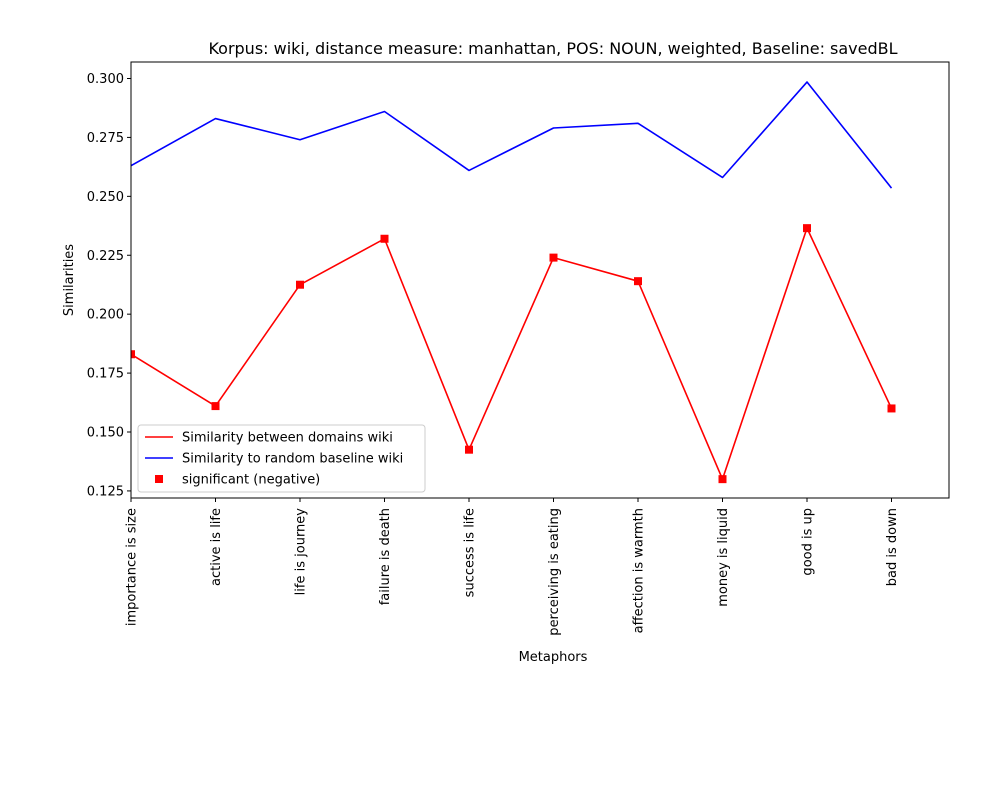 Image resolution: width=1000 pixels, height=800 pixels. Describe the element at coordinates (639, 570) in the screenshot. I see `x-tick-label: affection is warmth` at that location.